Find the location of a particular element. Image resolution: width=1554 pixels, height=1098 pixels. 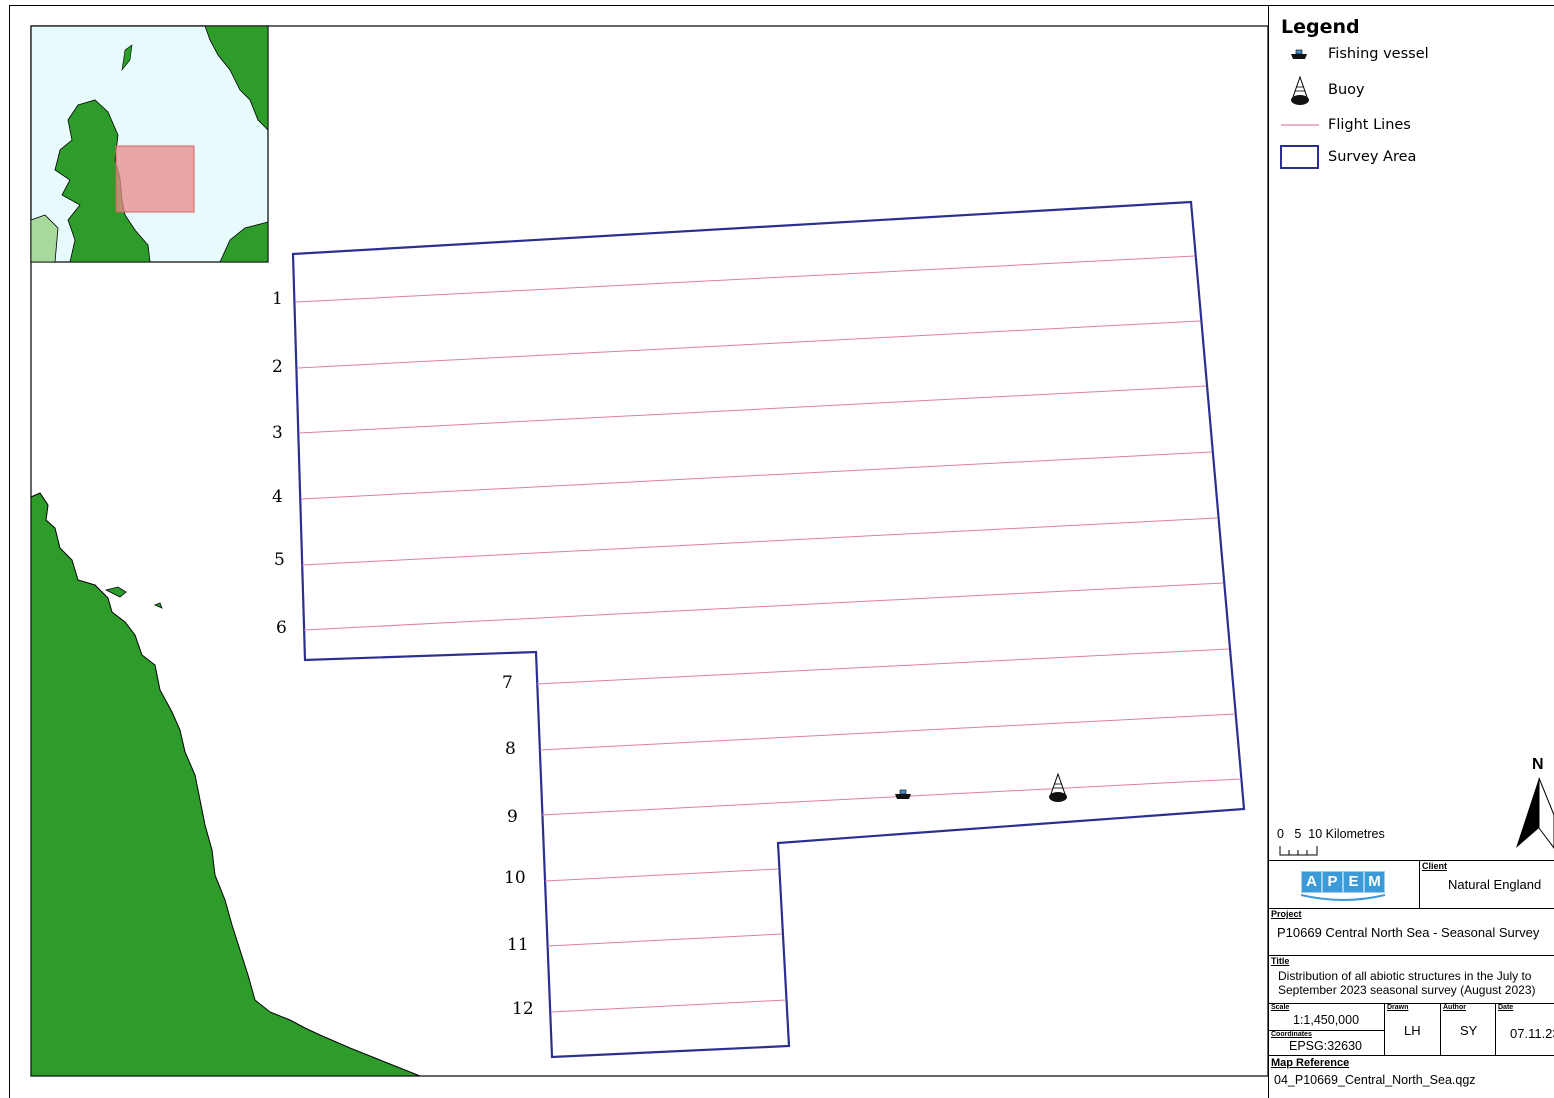

logo-letter: E is located at coordinates (1353, 882).